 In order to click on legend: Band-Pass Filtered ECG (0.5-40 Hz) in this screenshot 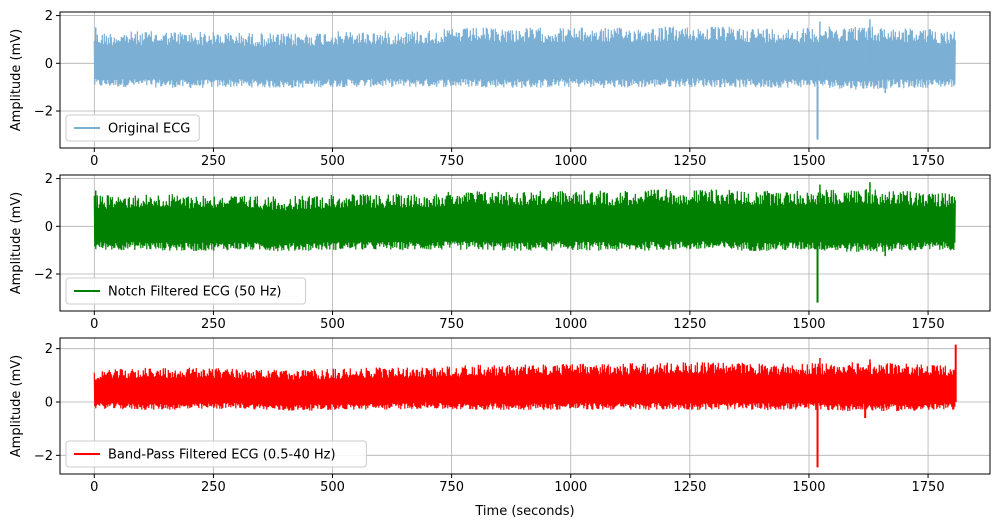, I will do `click(216, 454)`.